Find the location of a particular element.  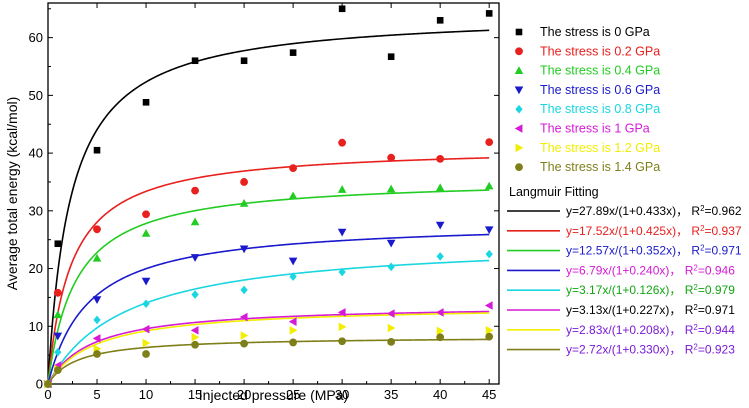

x-tick-label: 5 is located at coordinates (96, 394).